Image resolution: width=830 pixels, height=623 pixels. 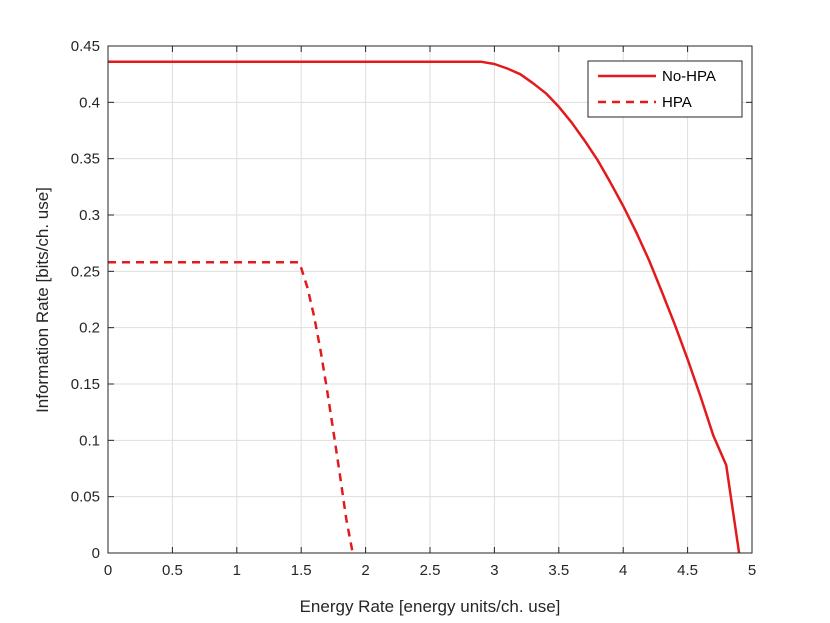 What do you see at coordinates (430, 606) in the screenshot?
I see `x-axis-label: Energy Rate [energy units/ch. use]` at bounding box center [430, 606].